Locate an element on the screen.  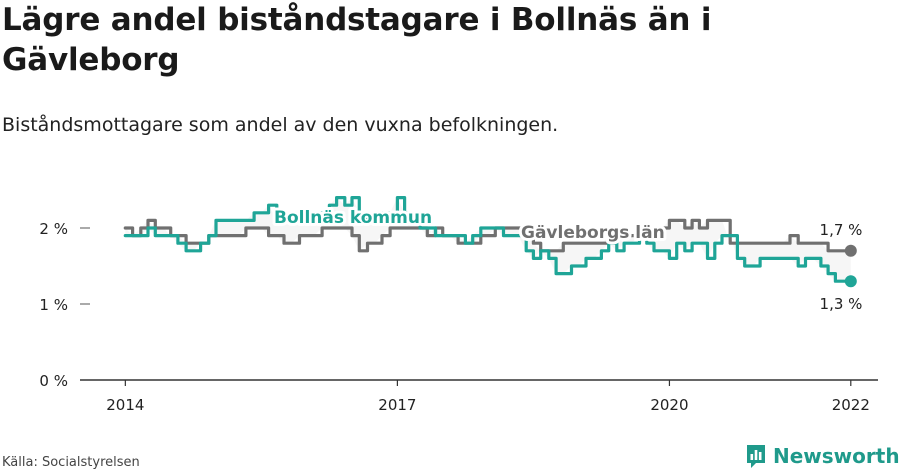
series-gap-band is located at coordinates (488, 239).